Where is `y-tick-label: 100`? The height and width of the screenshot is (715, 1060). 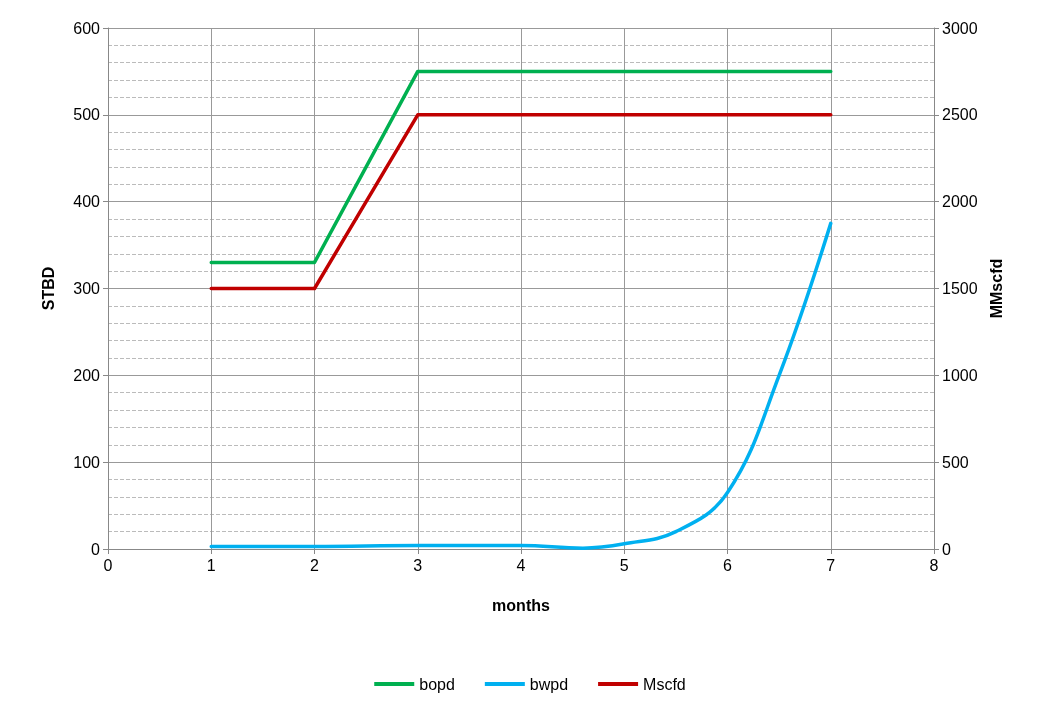
y-tick-label: 100 is located at coordinates (87, 462).